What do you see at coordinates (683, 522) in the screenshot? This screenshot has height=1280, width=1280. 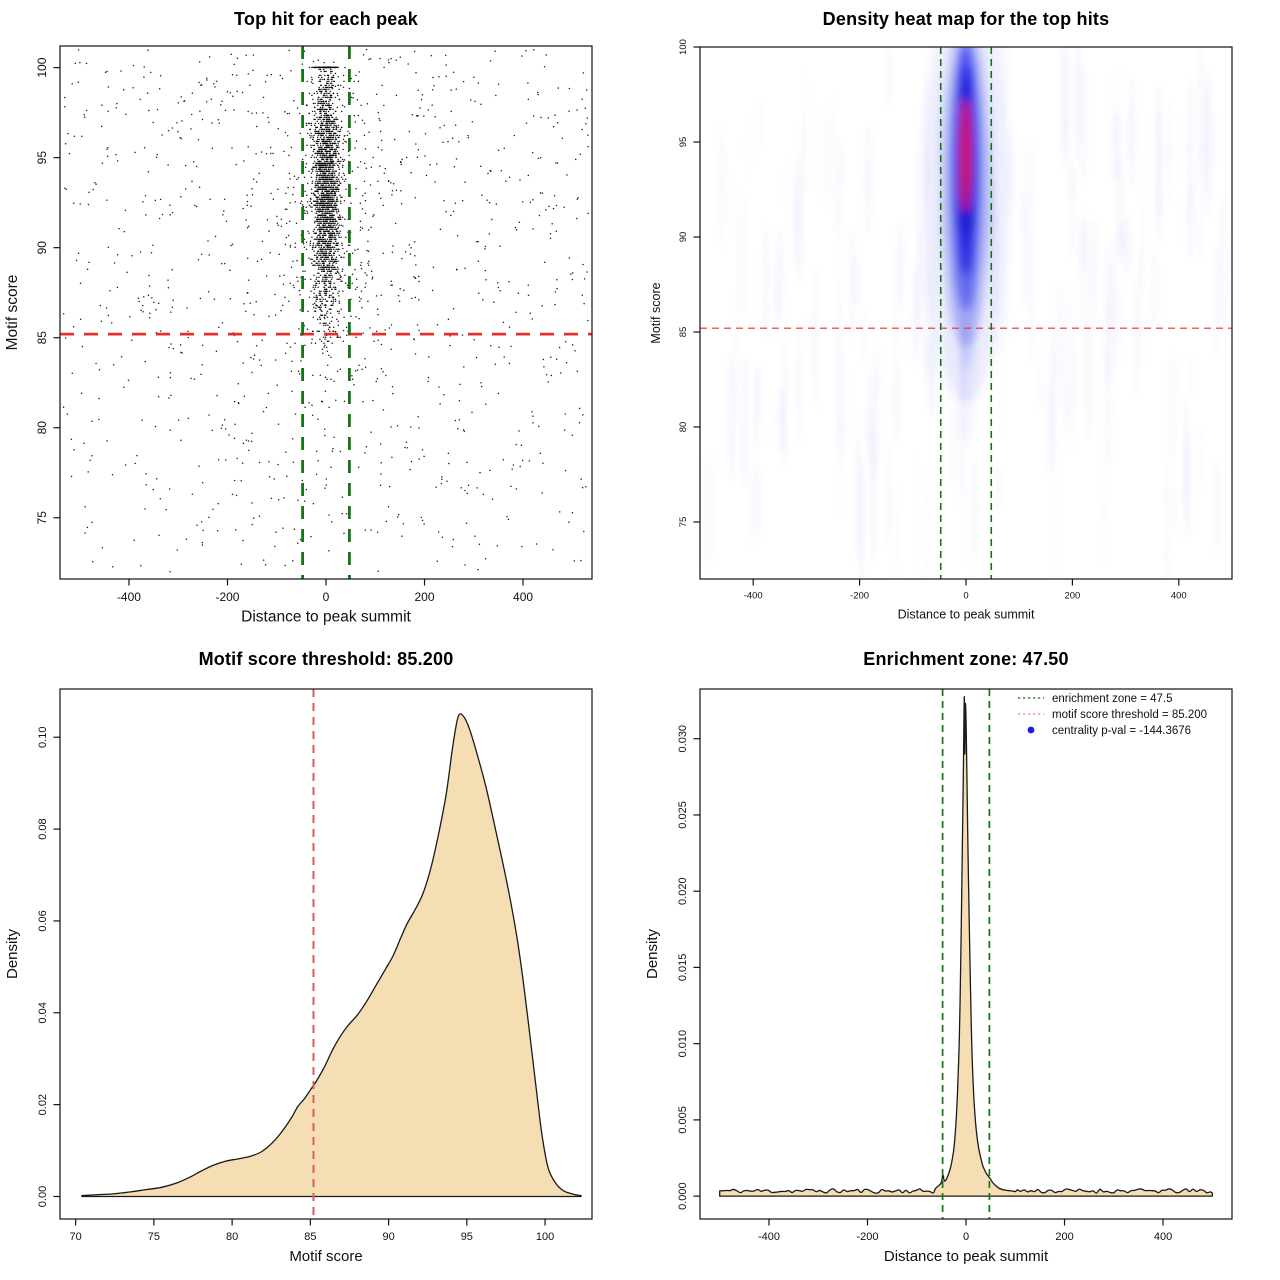 I see `y-tick-label: 75` at bounding box center [683, 522].